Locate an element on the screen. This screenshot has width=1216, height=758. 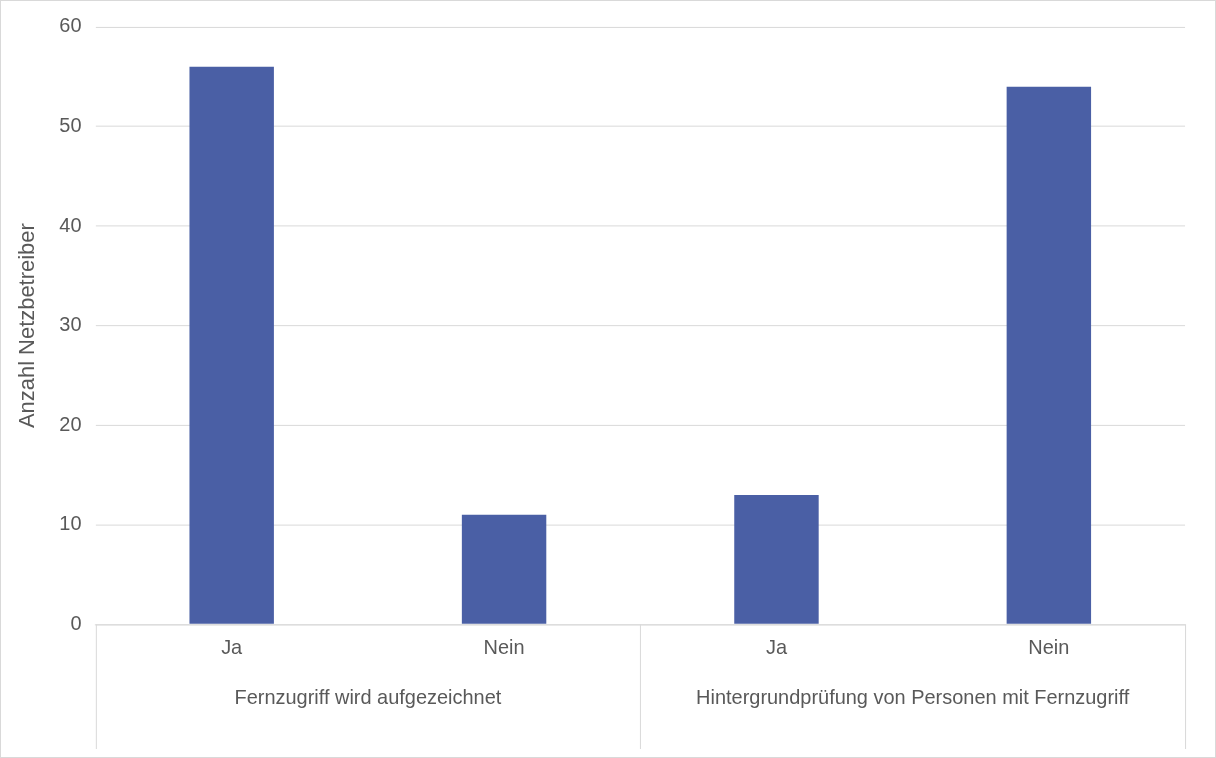
y-tick-label: 30 is located at coordinates (70, 324).